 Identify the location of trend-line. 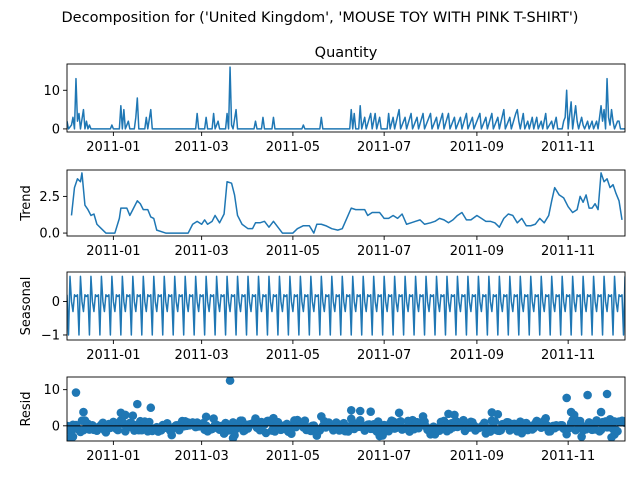
(346, 203).